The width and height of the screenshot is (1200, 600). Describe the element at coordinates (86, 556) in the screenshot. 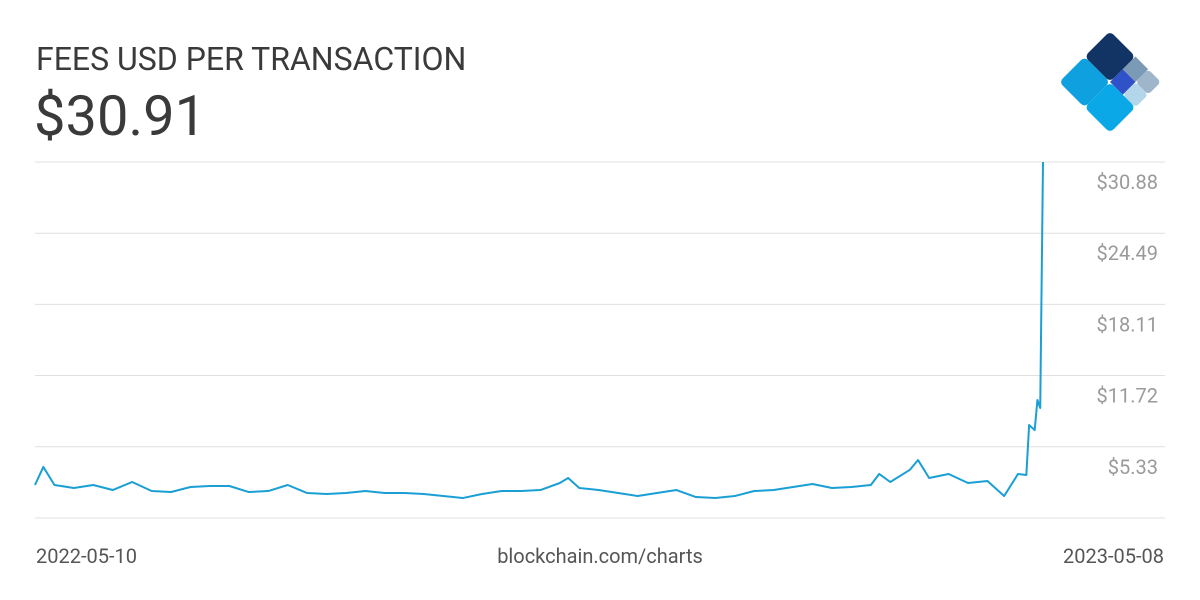

I see `x-start-label: 2022-05-10` at that location.